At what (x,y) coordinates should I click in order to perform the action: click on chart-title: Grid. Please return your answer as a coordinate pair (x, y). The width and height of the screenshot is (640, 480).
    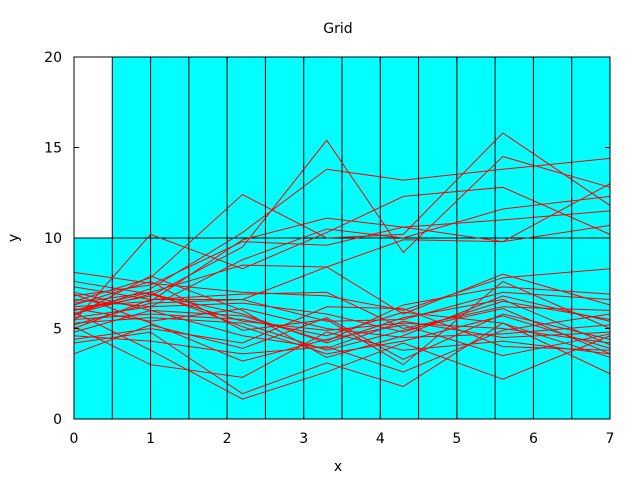
    Looking at the image, I should click on (337, 29).